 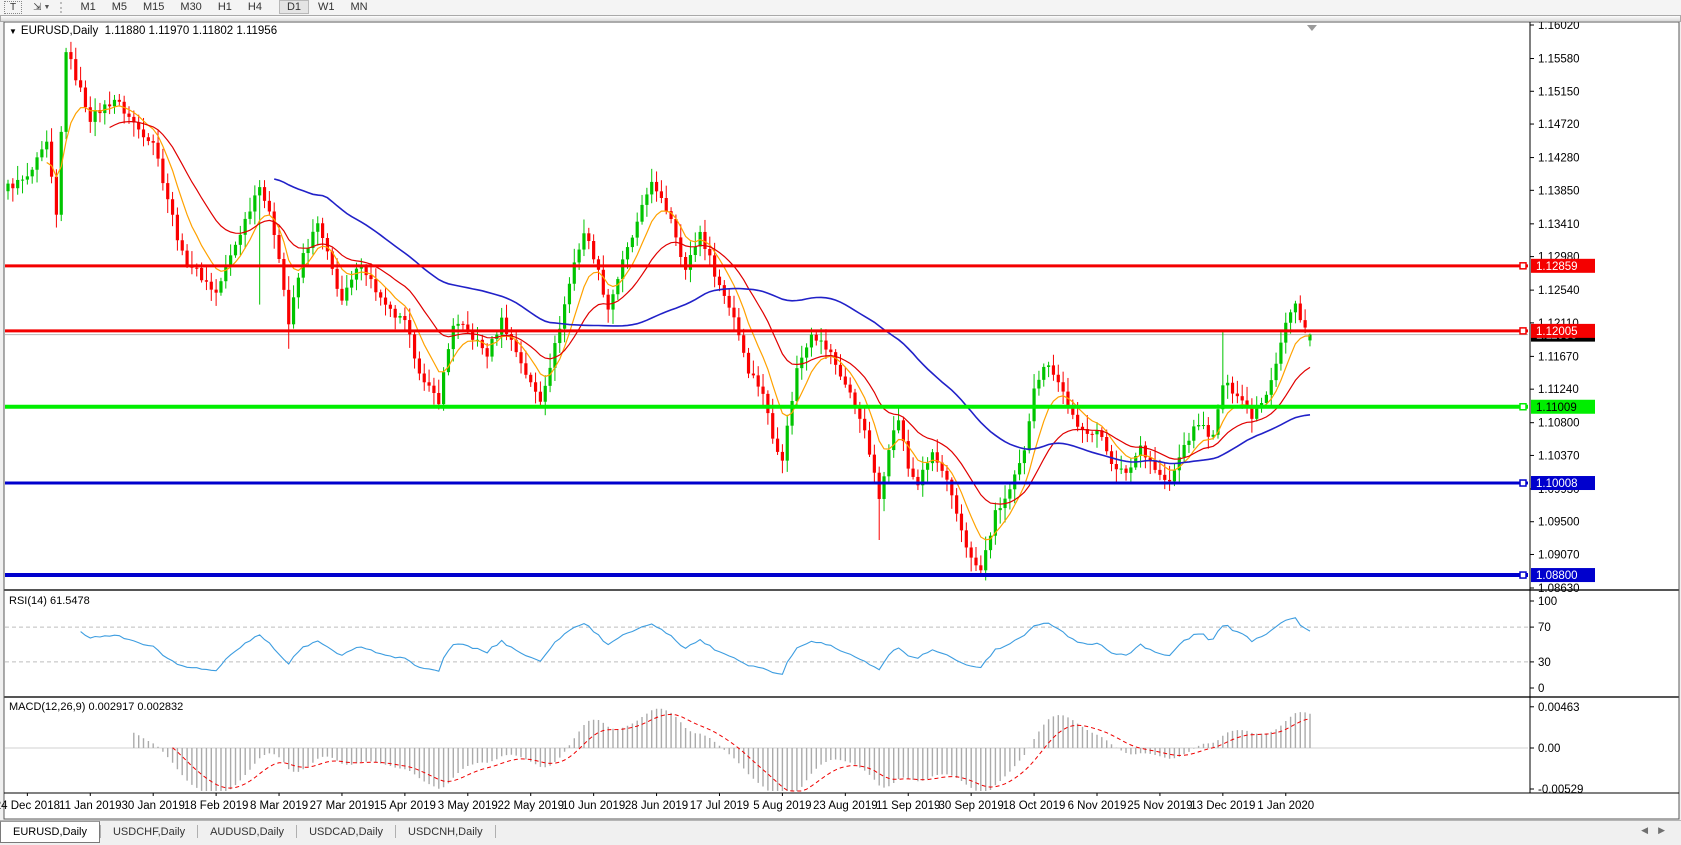 I want to click on tab-scroll-left-icon: ◀, so click(x=1650, y=830).